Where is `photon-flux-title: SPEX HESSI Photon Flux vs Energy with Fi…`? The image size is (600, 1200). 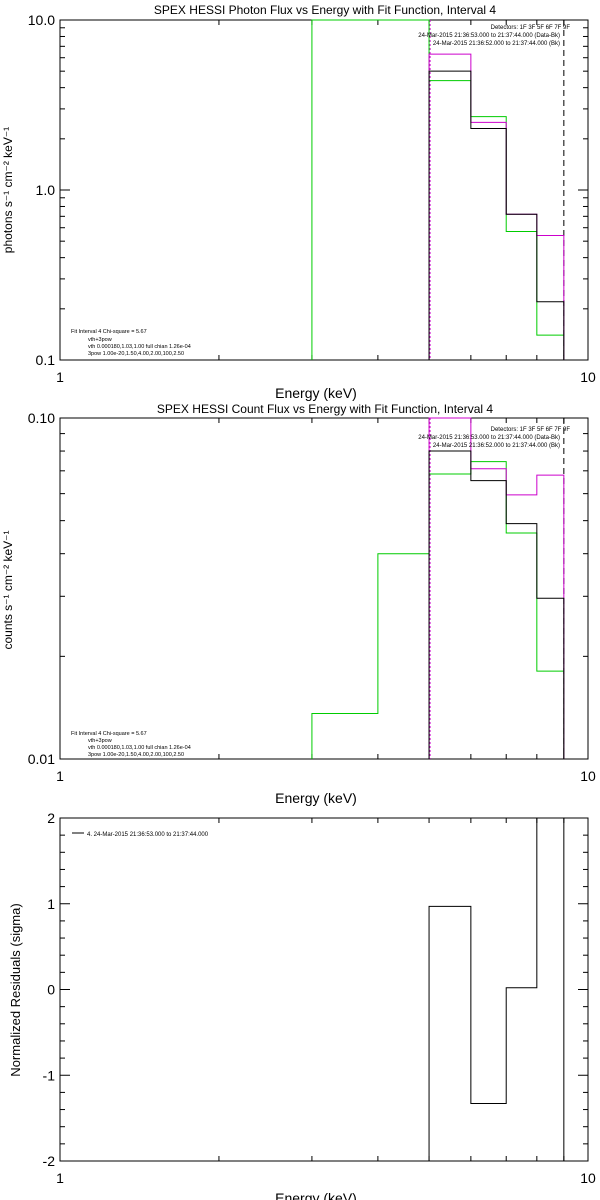 photon-flux-title: SPEX HESSI Photon Flux vs Energy with Fi… is located at coordinates (325, 10).